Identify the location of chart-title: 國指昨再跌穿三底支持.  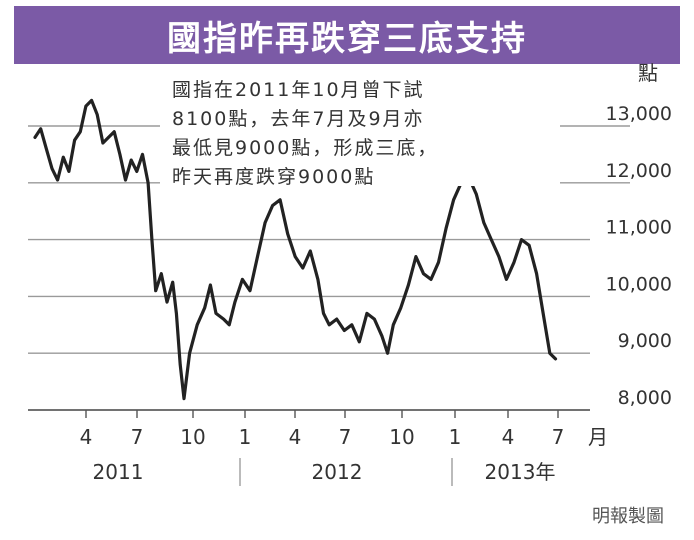
(347, 38).